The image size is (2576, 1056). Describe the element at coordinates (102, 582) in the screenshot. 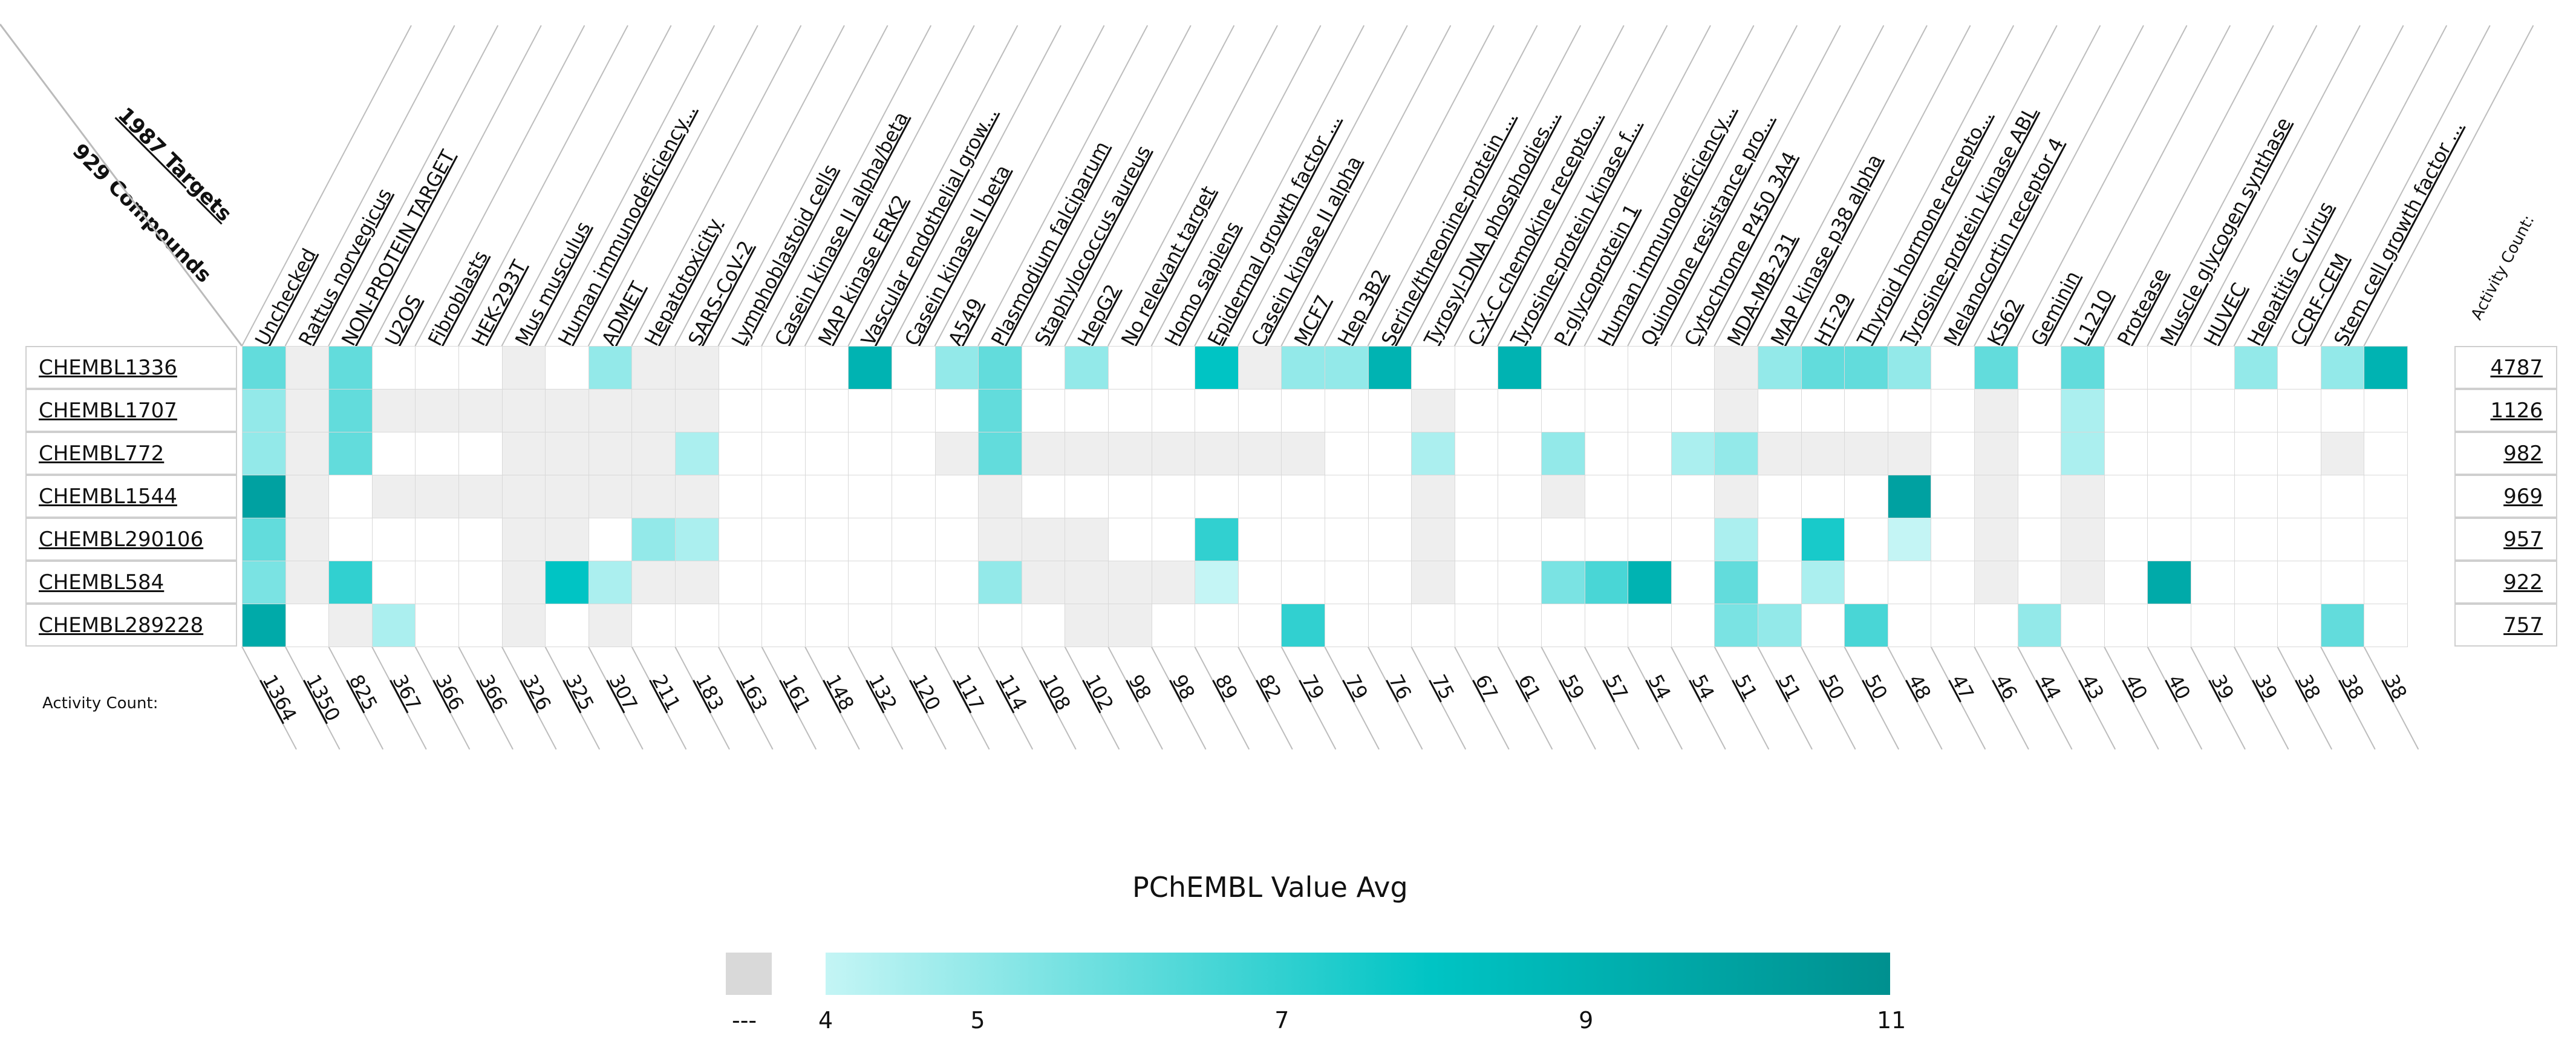

I see `compound-link: CHEMBL584` at that location.